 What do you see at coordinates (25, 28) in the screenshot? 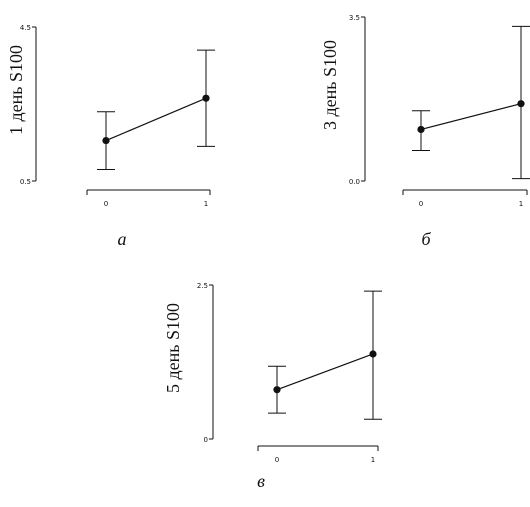
I see `y-tick-label: 4.5` at bounding box center [25, 28].